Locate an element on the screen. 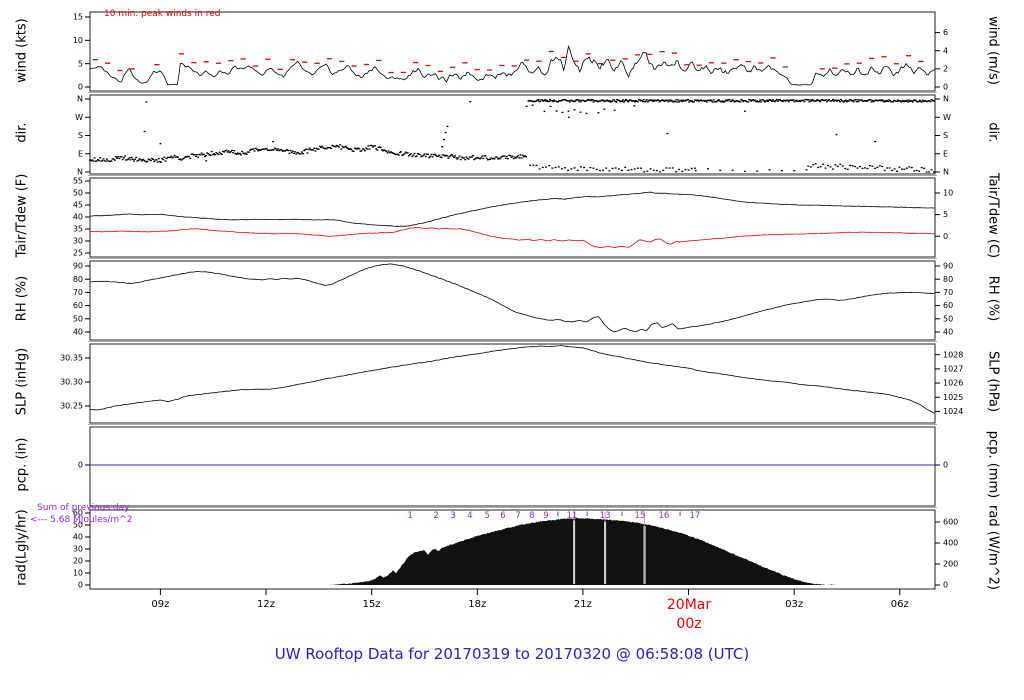  tick-label-right: 0 is located at coordinates (945, 585).